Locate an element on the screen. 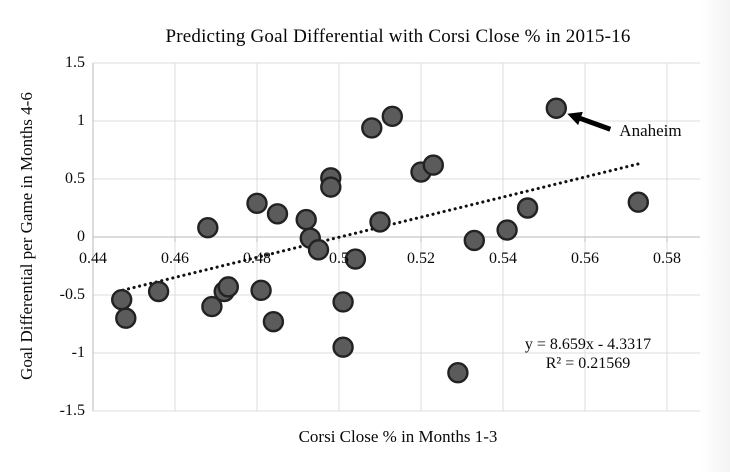  y-tick-label: 1.5 is located at coordinates (75, 62).